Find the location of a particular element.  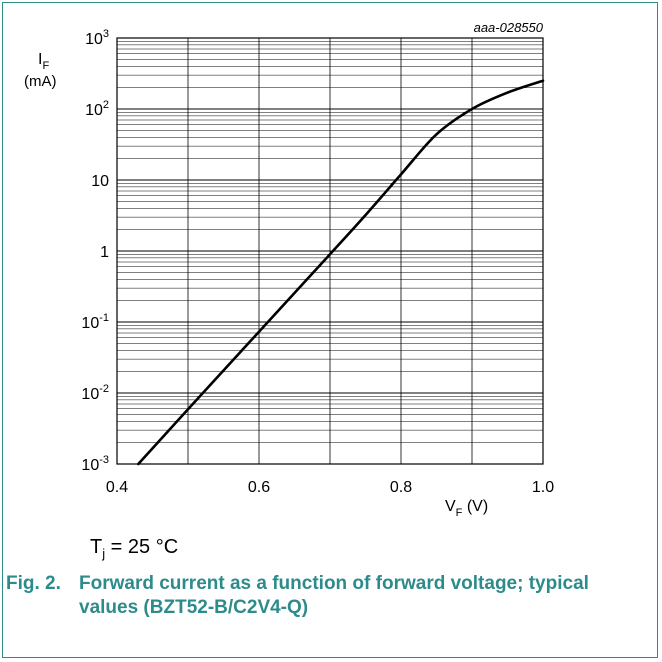

y-tick-label: 1 is located at coordinates (104, 252).